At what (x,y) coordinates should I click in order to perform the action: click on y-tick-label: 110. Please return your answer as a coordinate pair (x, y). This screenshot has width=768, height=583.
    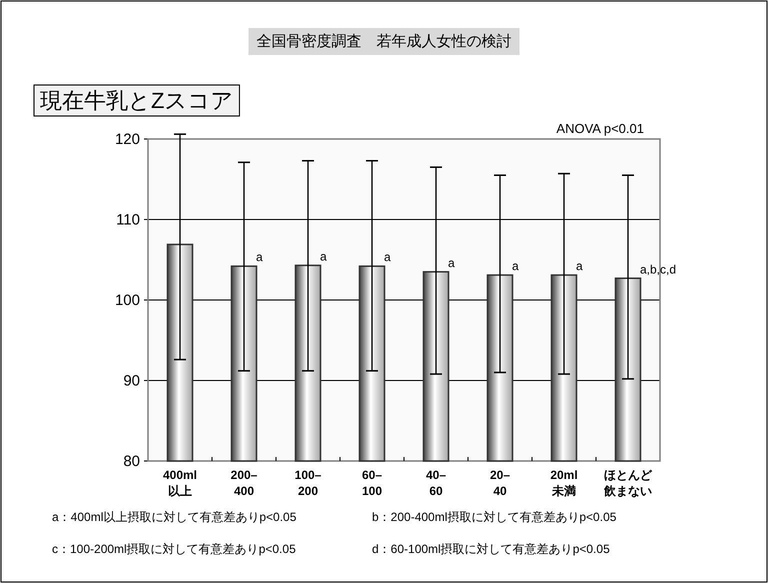
    Looking at the image, I should click on (128, 220).